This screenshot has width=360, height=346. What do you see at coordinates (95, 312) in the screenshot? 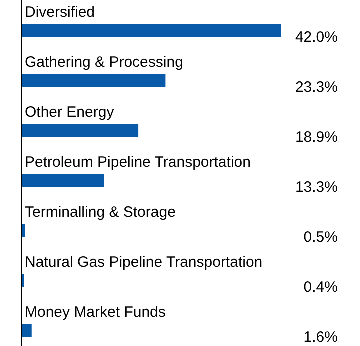
I see `y-tick-label: Money Market Funds` at bounding box center [95, 312].